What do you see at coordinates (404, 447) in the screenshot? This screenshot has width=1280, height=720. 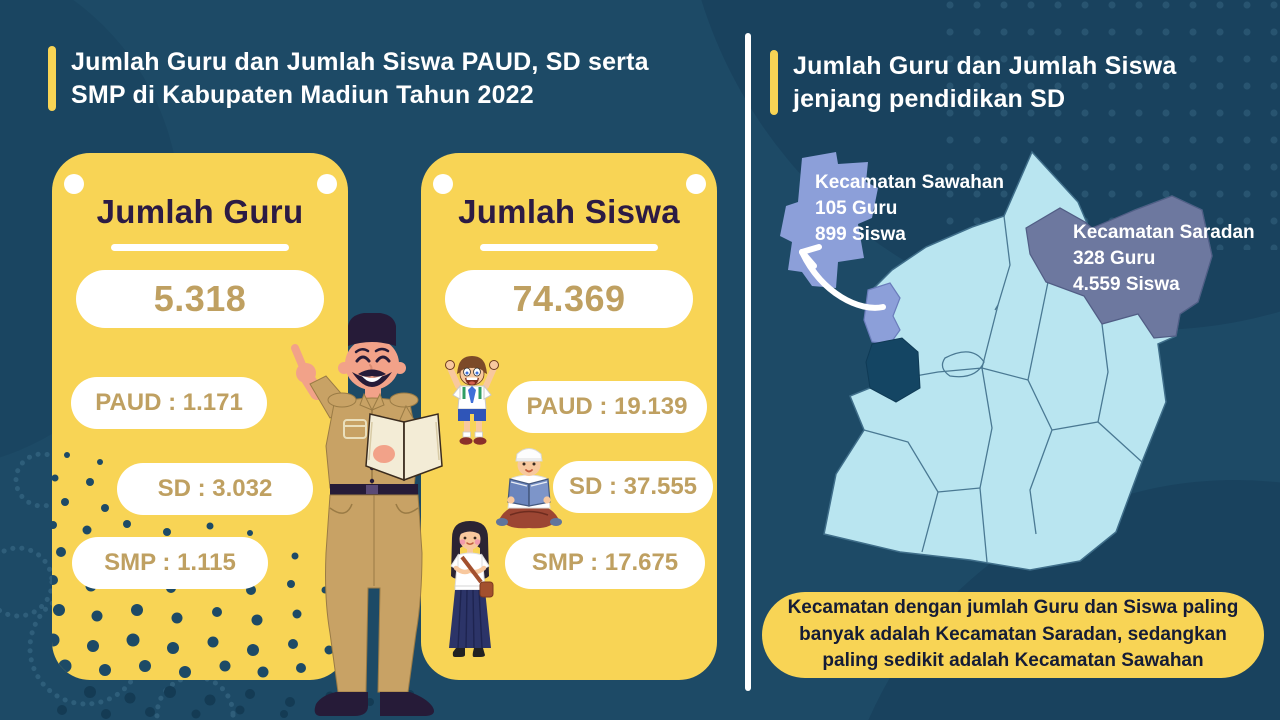 I see `teacher-open-book` at bounding box center [404, 447].